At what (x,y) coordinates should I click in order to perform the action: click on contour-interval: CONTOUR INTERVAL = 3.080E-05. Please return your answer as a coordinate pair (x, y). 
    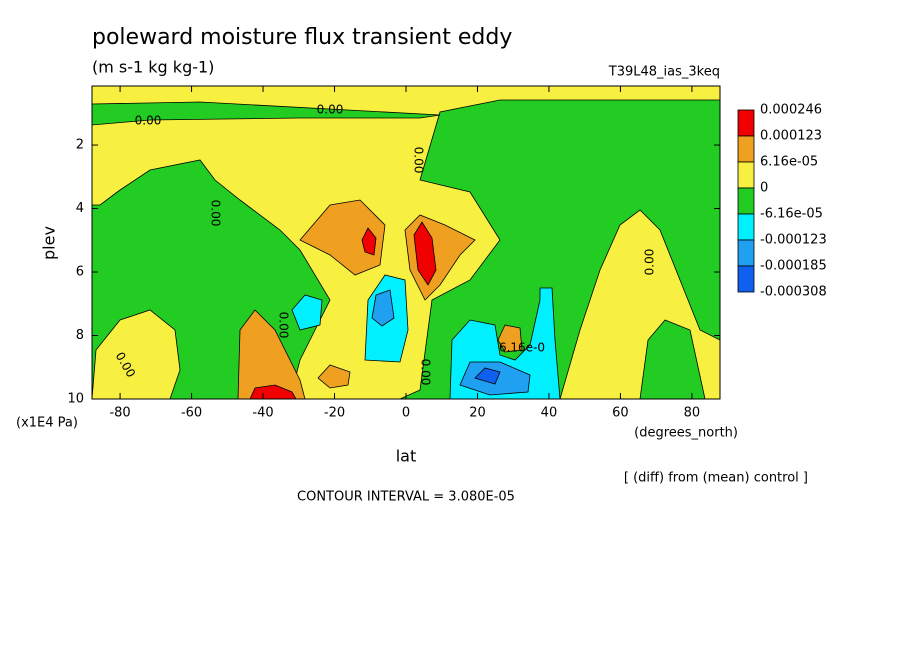
    Looking at the image, I should click on (406, 497).